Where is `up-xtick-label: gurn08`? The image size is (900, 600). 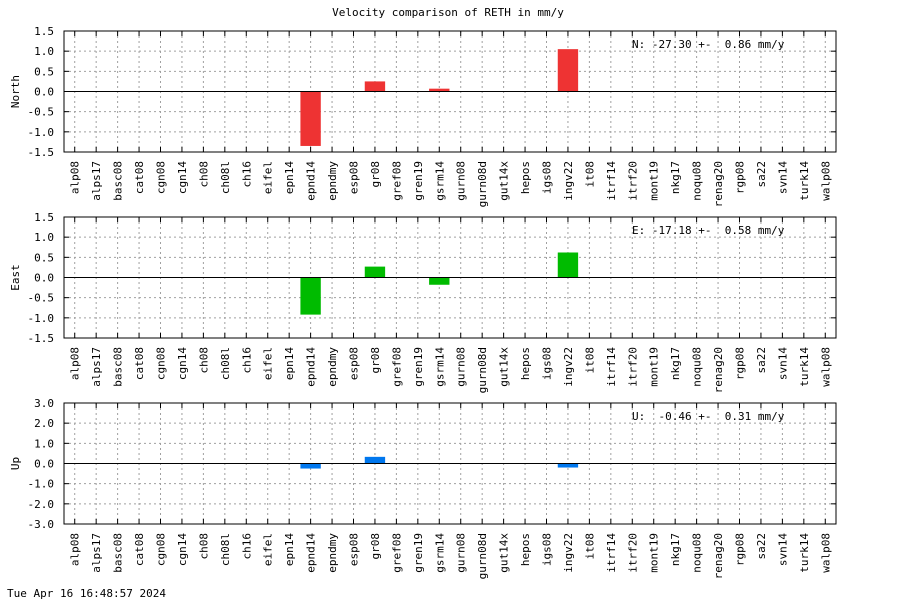 up-xtick-label: gurn08 is located at coordinates (461, 553).